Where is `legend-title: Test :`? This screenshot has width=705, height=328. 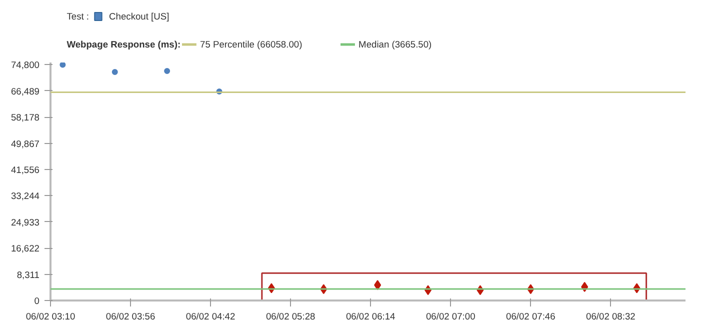
legend-title: Test : is located at coordinates (78, 17).